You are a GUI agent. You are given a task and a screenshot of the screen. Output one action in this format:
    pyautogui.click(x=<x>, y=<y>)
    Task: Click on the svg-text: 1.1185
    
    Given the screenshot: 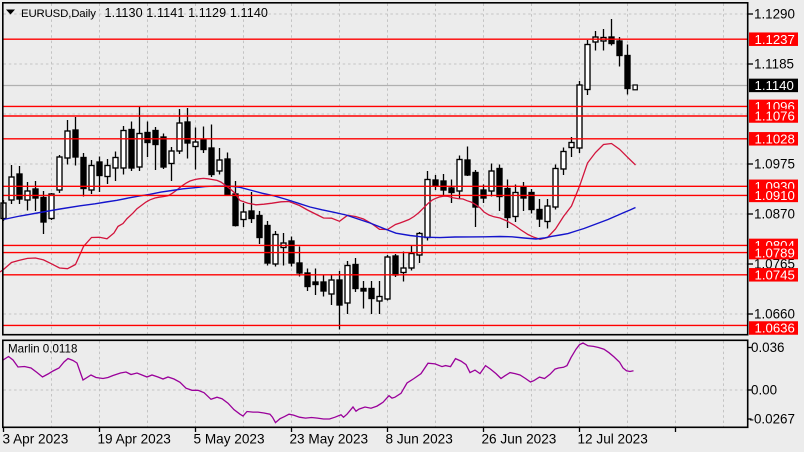 What is the action you would take?
    pyautogui.click(x=774, y=64)
    